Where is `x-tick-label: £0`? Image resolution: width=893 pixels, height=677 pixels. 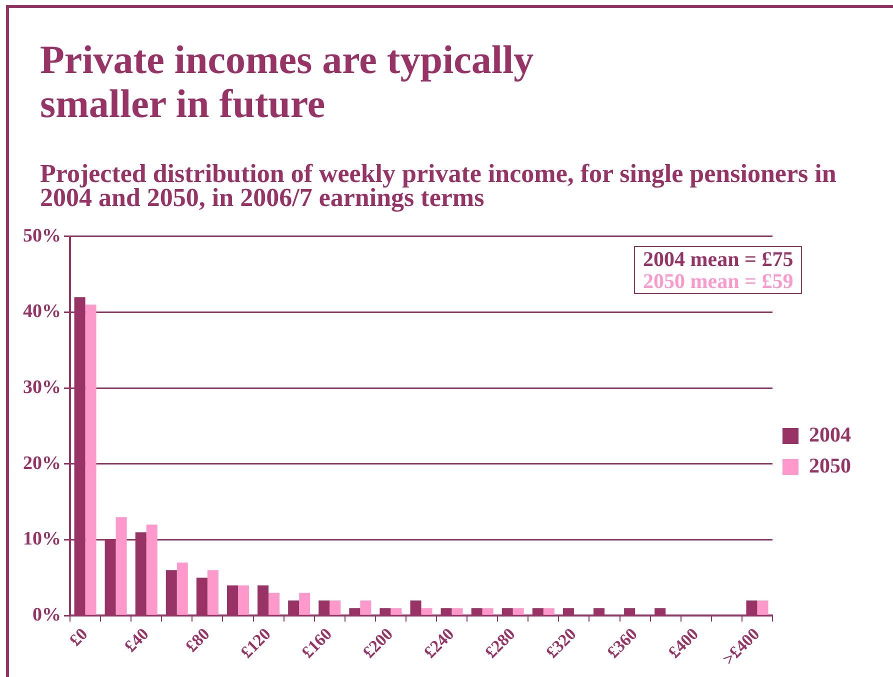
x-tick-label: £0 is located at coordinates (79, 637).